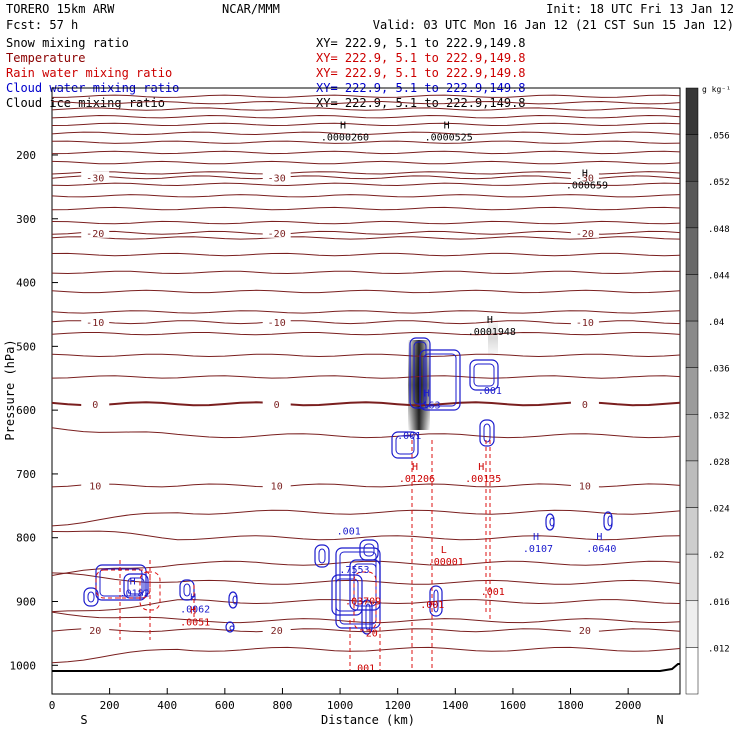  Describe the element at coordinates (42, 25) in the screenshot. I see `forecast-hour: Fcst: 57 h` at that location.